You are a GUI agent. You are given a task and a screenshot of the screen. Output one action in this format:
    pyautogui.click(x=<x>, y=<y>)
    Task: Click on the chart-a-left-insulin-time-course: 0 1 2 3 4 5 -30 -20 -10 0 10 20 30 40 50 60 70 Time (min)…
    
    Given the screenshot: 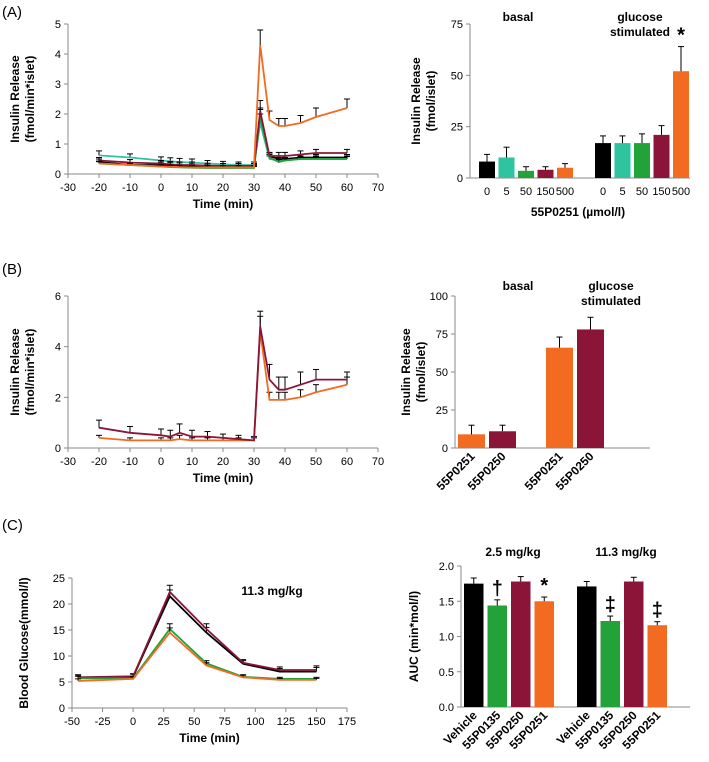 What is the action you would take?
    pyautogui.click(x=196, y=115)
    